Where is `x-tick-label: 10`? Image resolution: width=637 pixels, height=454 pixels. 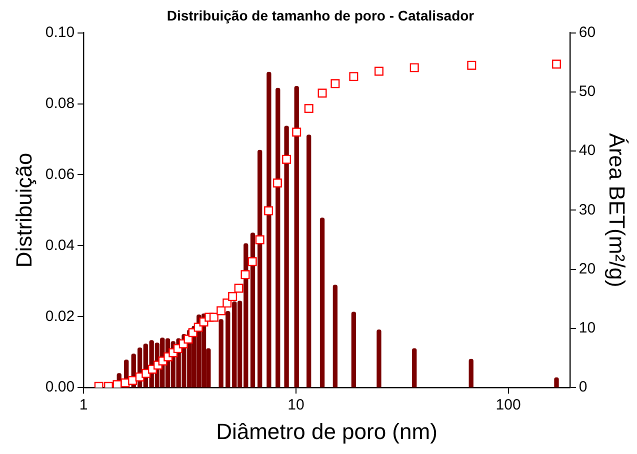
x-tick-label: 10 is located at coordinates (296, 405).